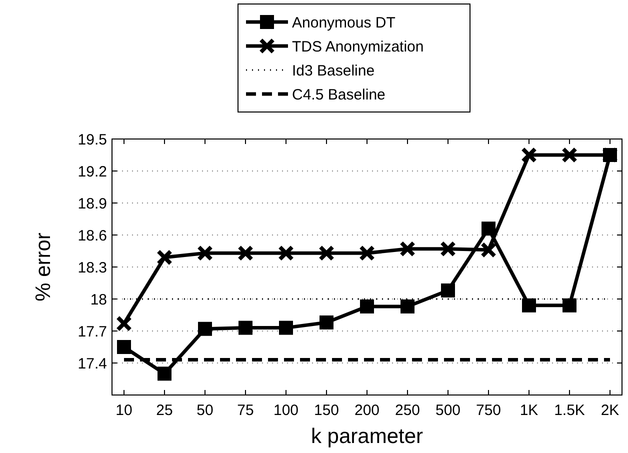  Describe the element at coordinates (407, 410) in the screenshot. I see `x-tick-label: 250` at that location.